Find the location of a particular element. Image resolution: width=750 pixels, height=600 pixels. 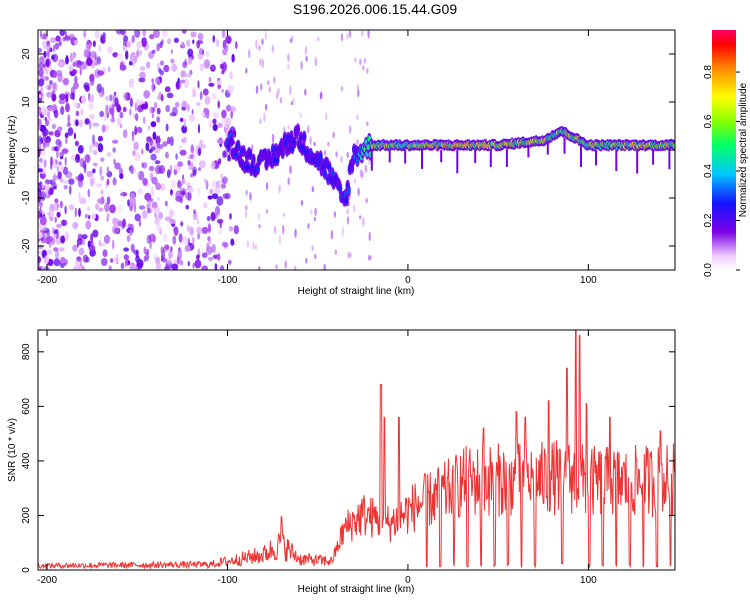

x-tick-label: 100 is located at coordinates (588, 580).